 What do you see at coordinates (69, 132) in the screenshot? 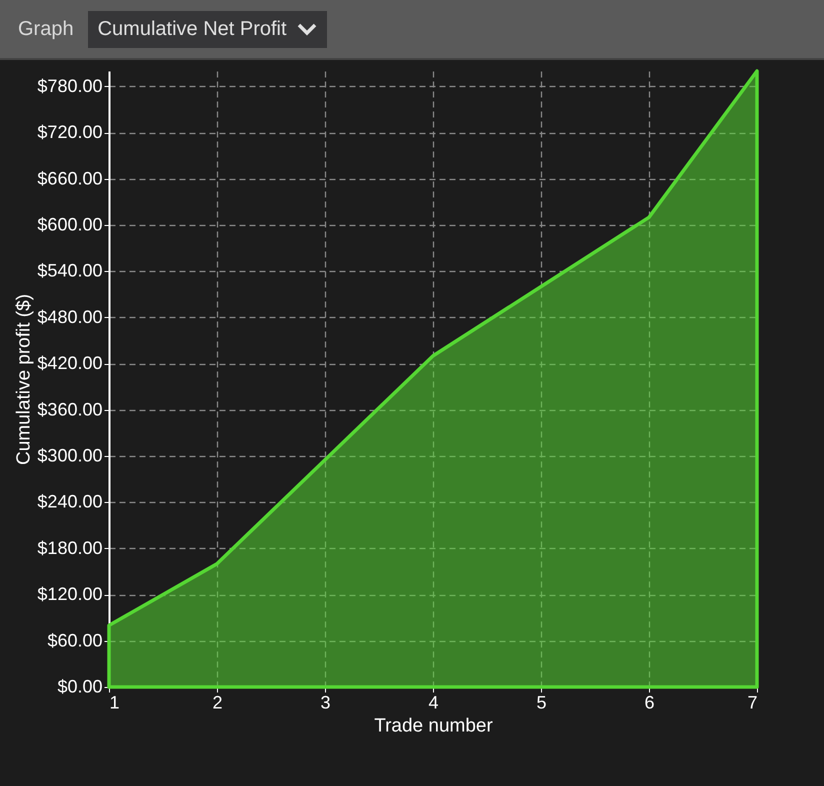
I see `y-tick-label: $720.00` at bounding box center [69, 132].